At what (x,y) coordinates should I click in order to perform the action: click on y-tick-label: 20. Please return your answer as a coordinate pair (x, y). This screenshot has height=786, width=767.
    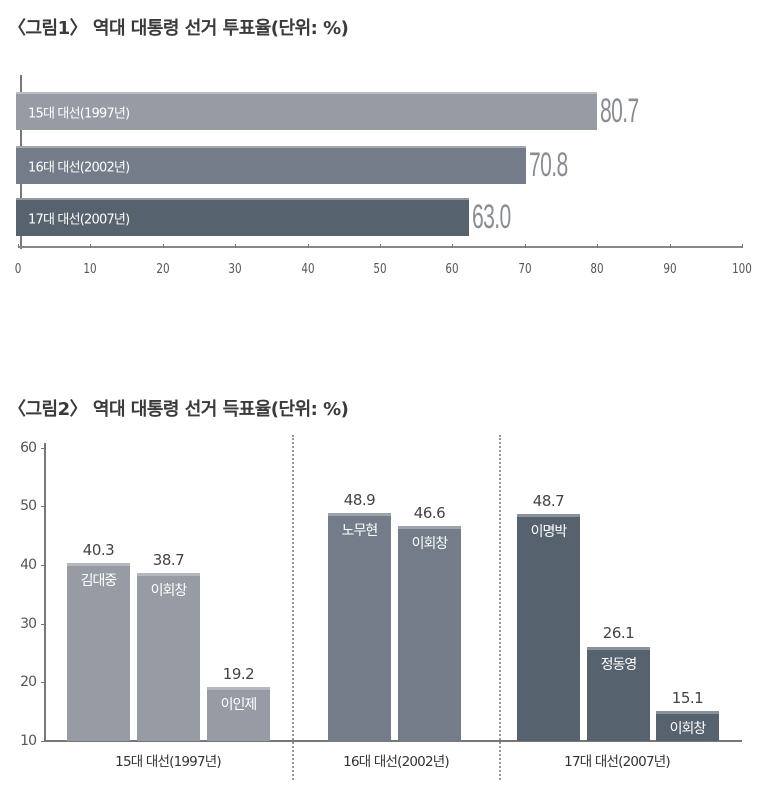
    Looking at the image, I should click on (28, 682).